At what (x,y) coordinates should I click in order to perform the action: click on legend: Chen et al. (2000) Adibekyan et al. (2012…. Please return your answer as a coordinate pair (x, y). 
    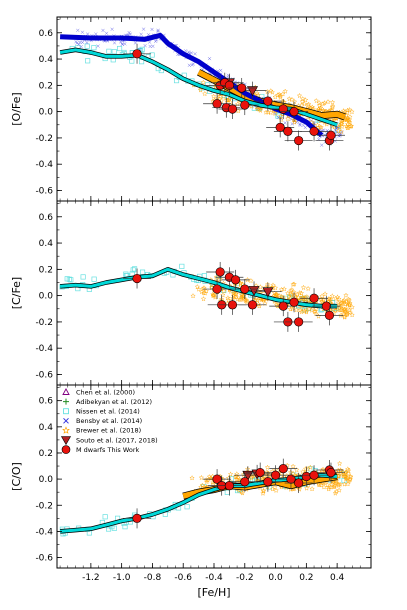
    Looking at the image, I should click on (109, 421).